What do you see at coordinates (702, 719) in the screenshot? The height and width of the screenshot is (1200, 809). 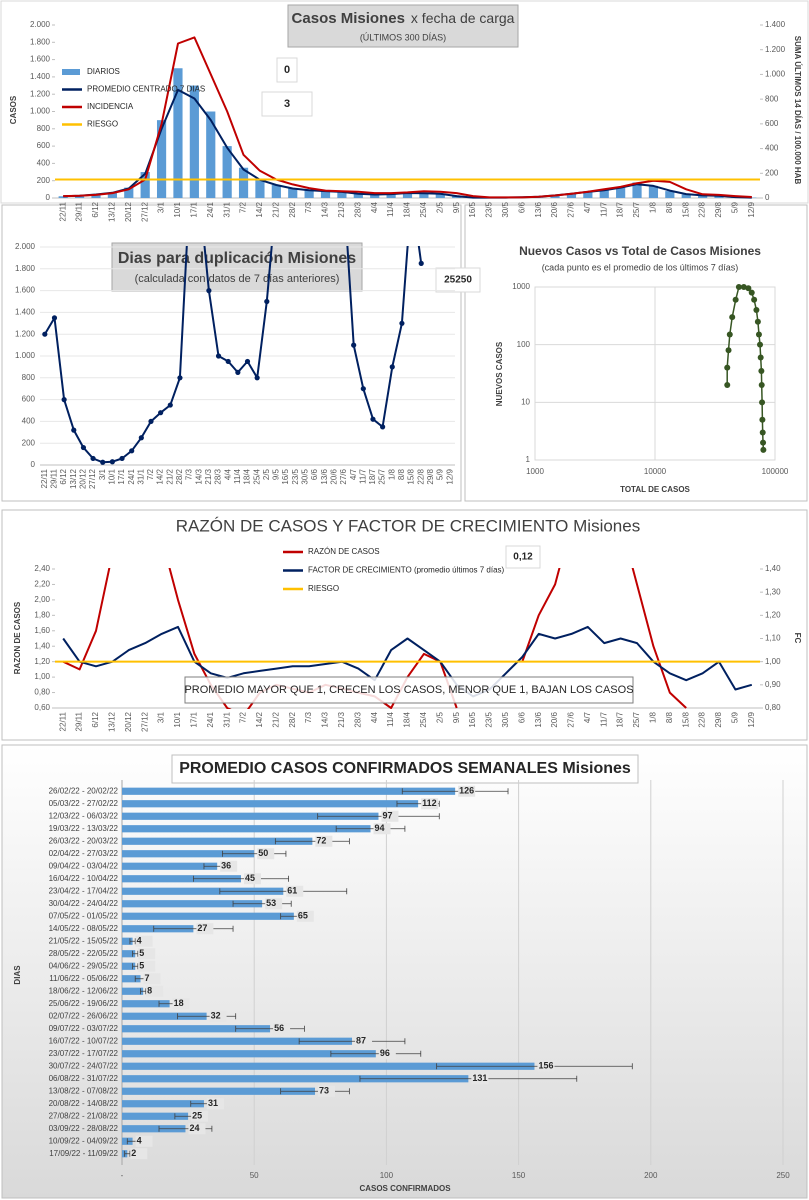 I see `x-tick-label: 22/8` at bounding box center [702, 719].